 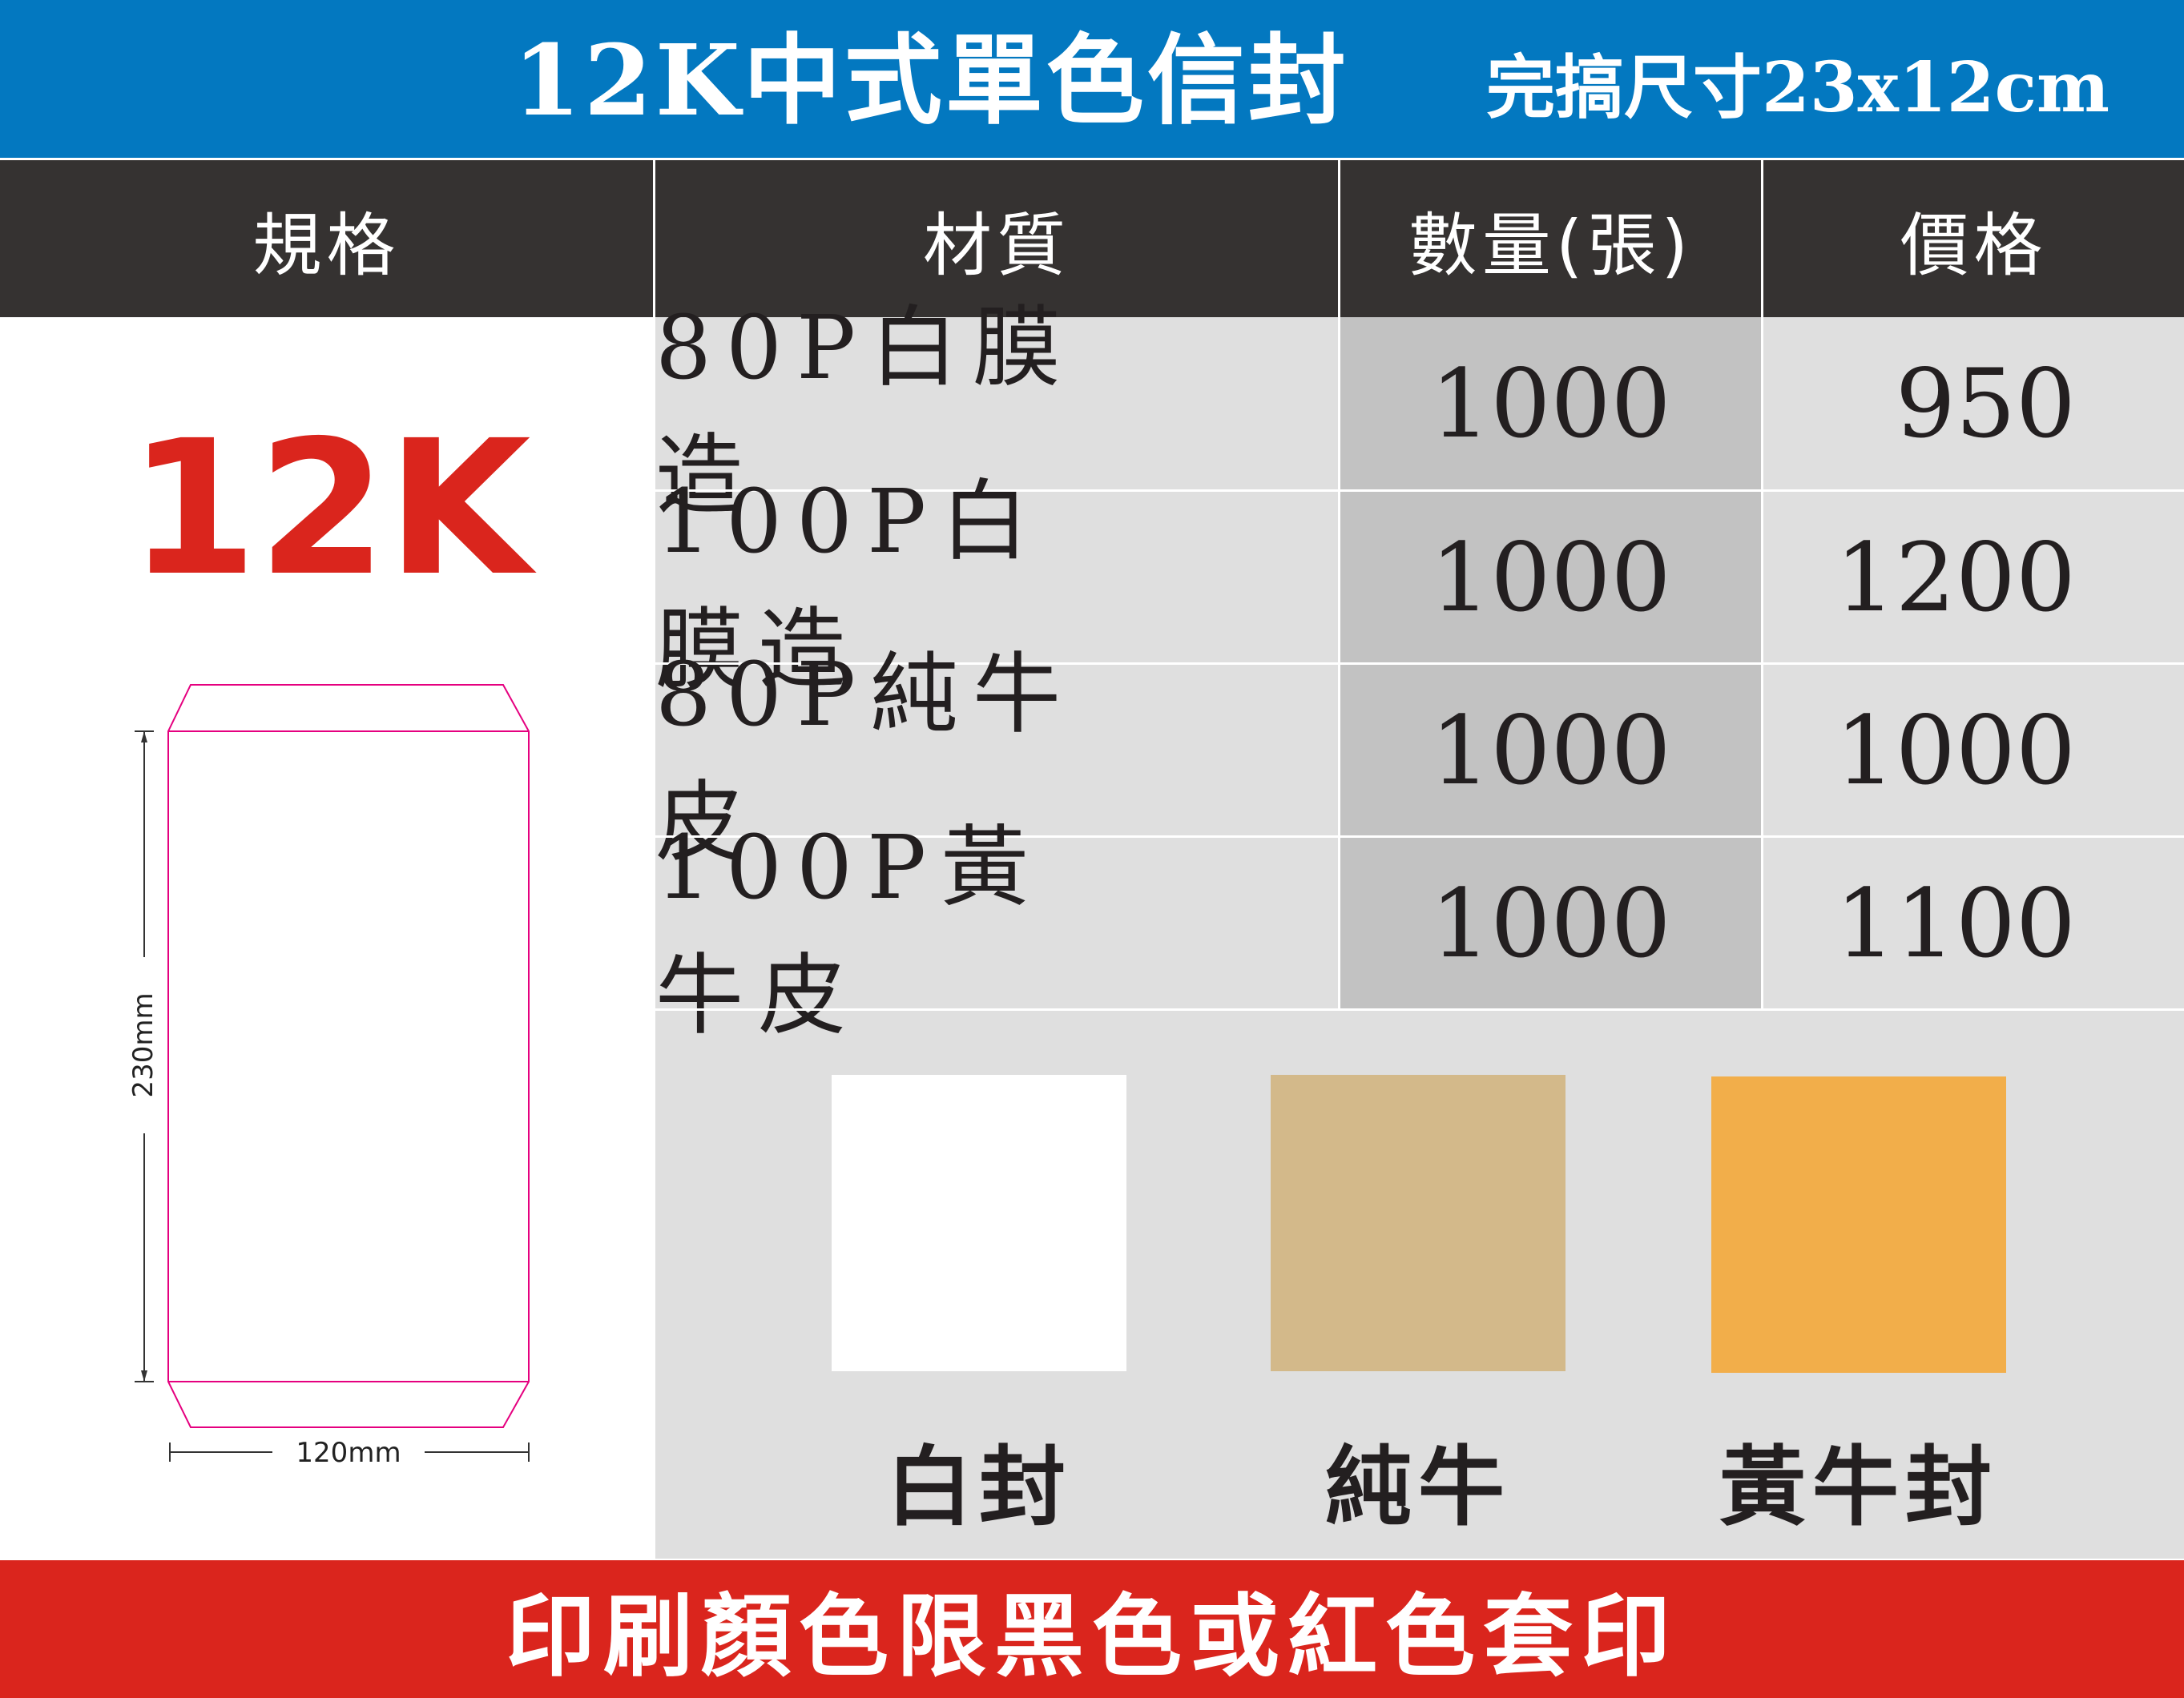 I want to click on row-2-quantity: 1000, so click(x=1550, y=577).